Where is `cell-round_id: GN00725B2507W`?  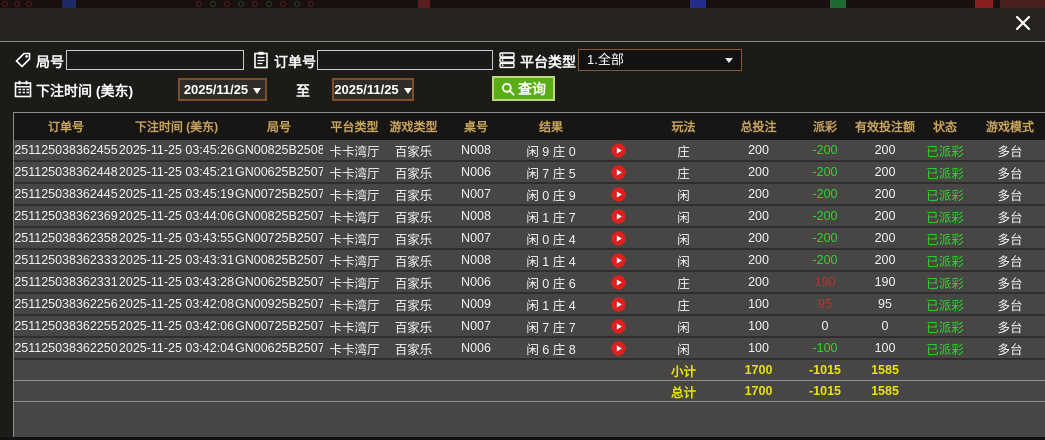 cell-round_id: GN00725B2507W is located at coordinates (279, 194).